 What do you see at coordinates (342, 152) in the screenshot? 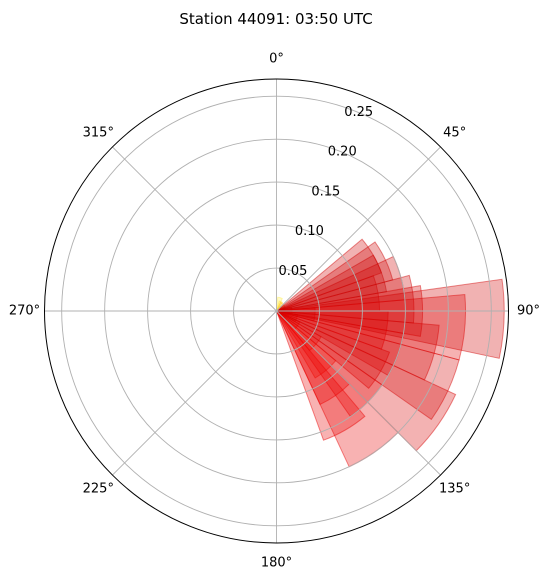
I see `r-tick-label: 0.20` at bounding box center [342, 152].